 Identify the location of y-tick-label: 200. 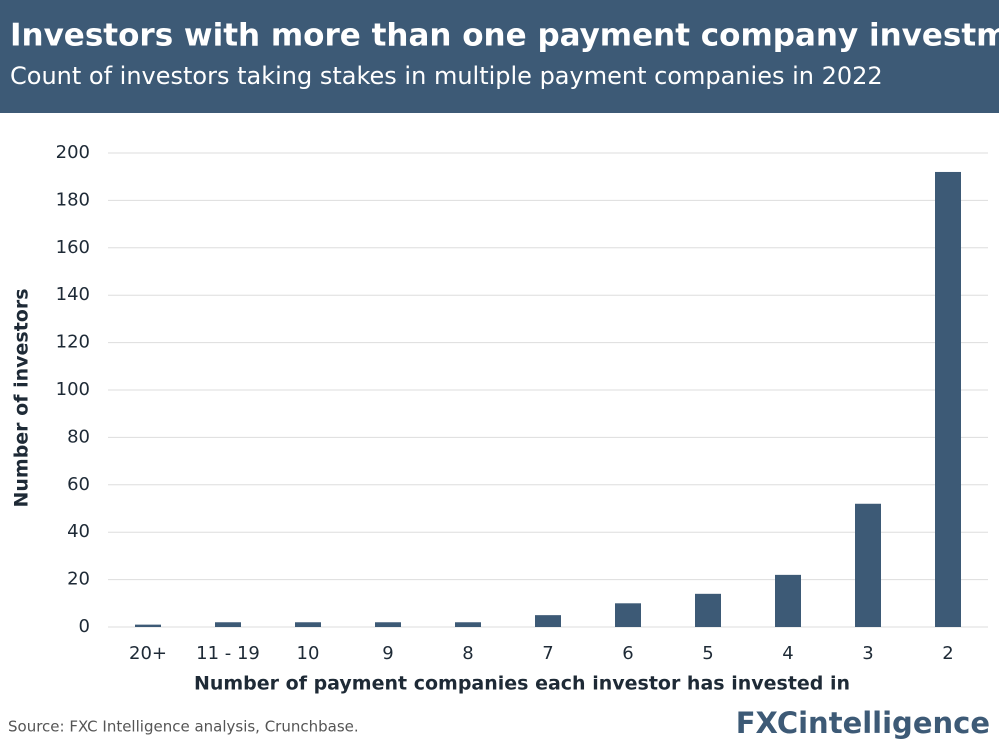
(73, 152).